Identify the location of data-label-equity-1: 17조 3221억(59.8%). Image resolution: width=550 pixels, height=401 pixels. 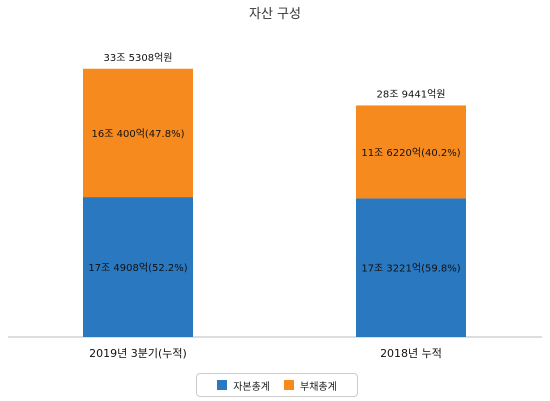
(410, 269).